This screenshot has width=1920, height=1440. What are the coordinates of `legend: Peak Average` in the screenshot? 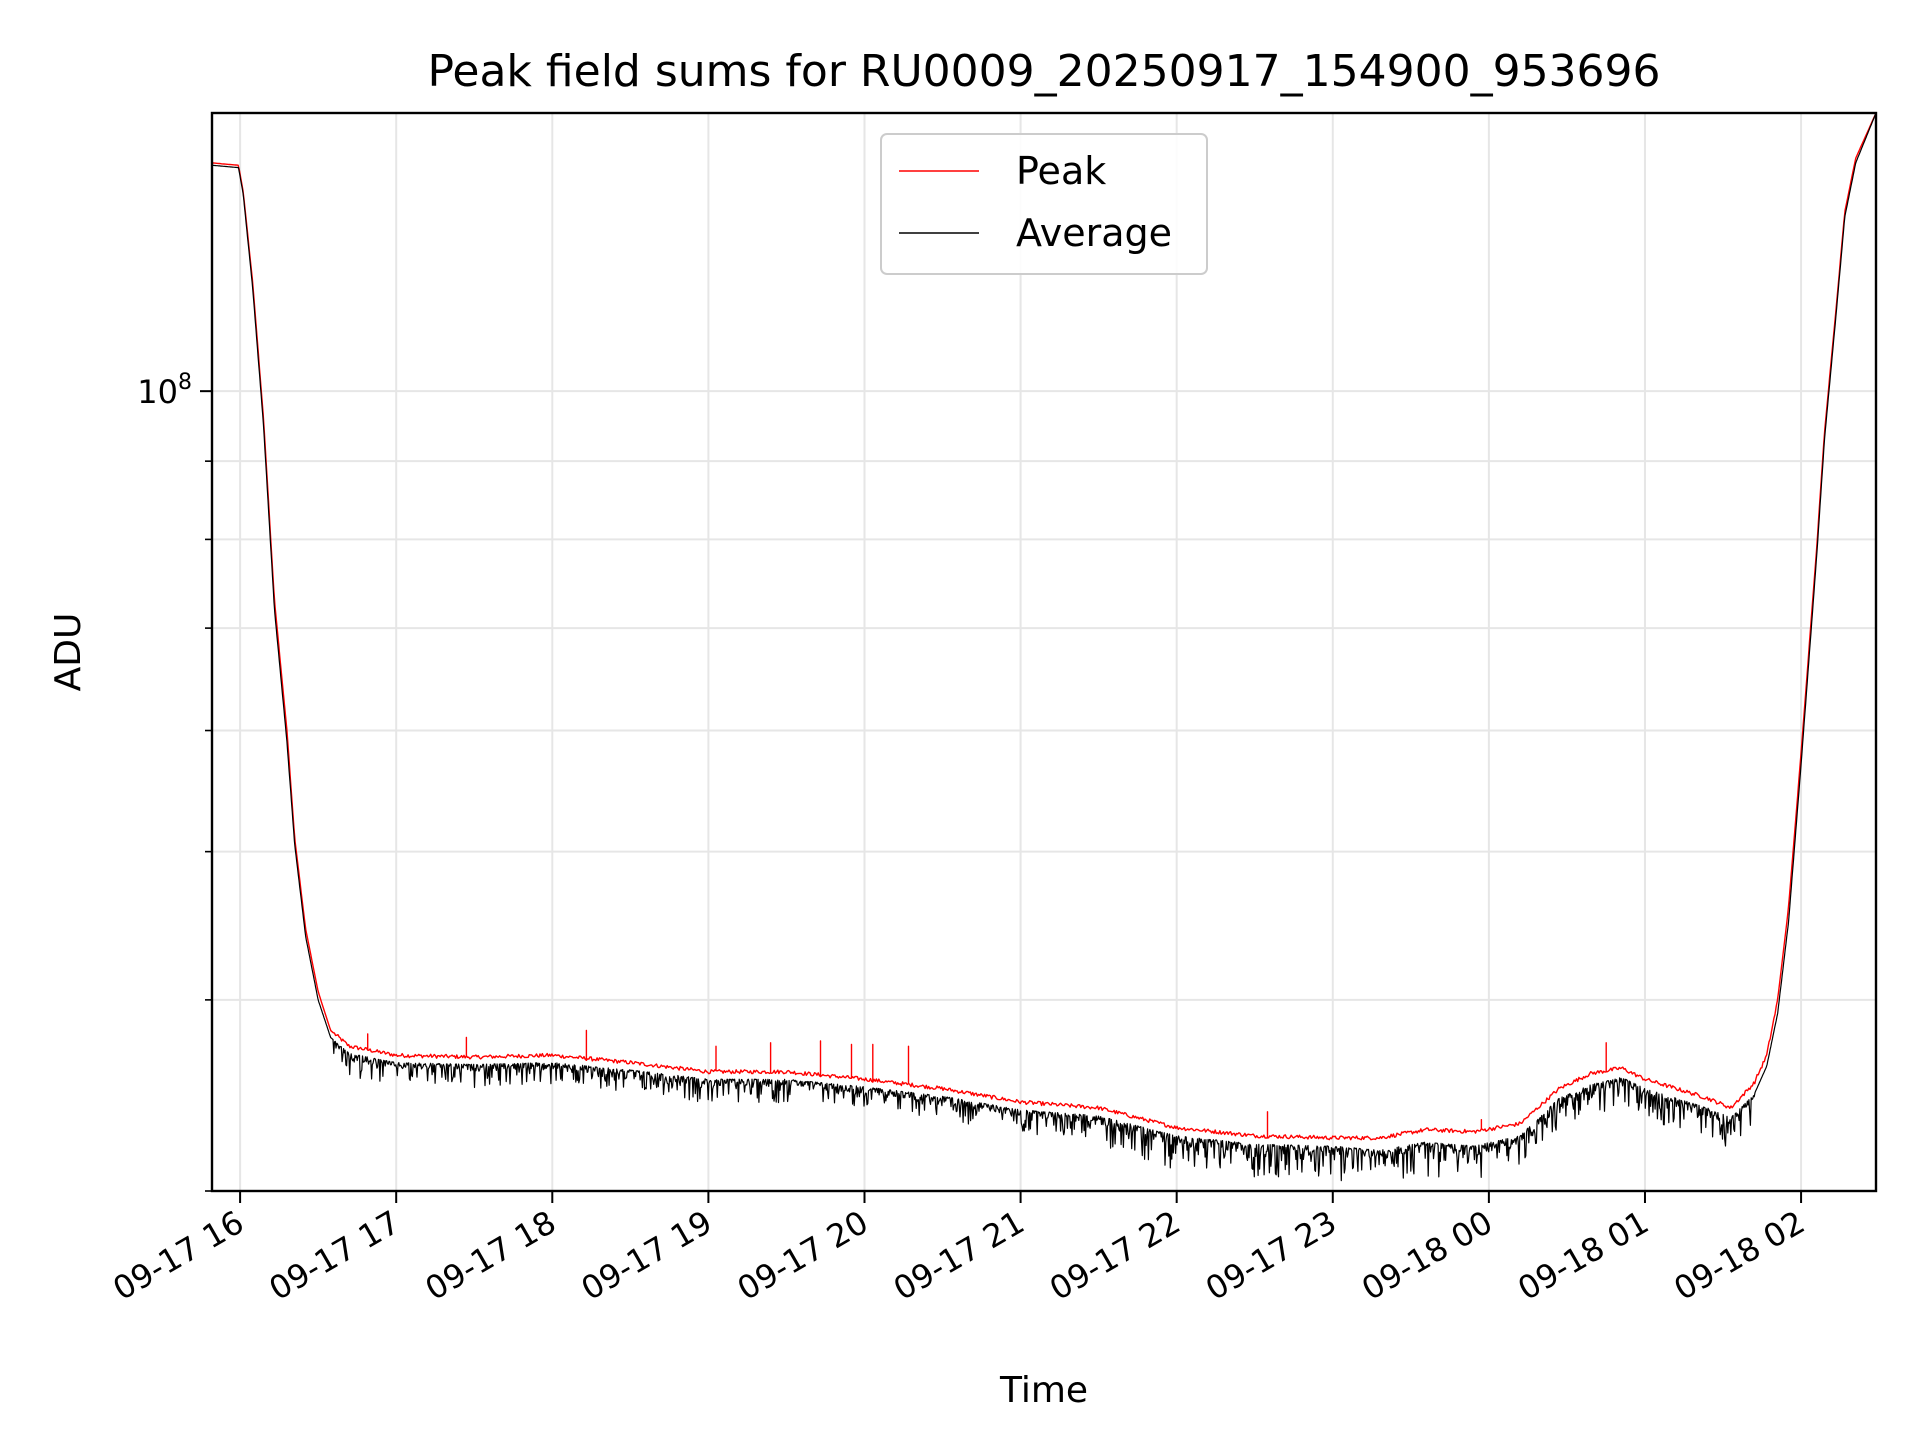 It's located at (1044, 204).